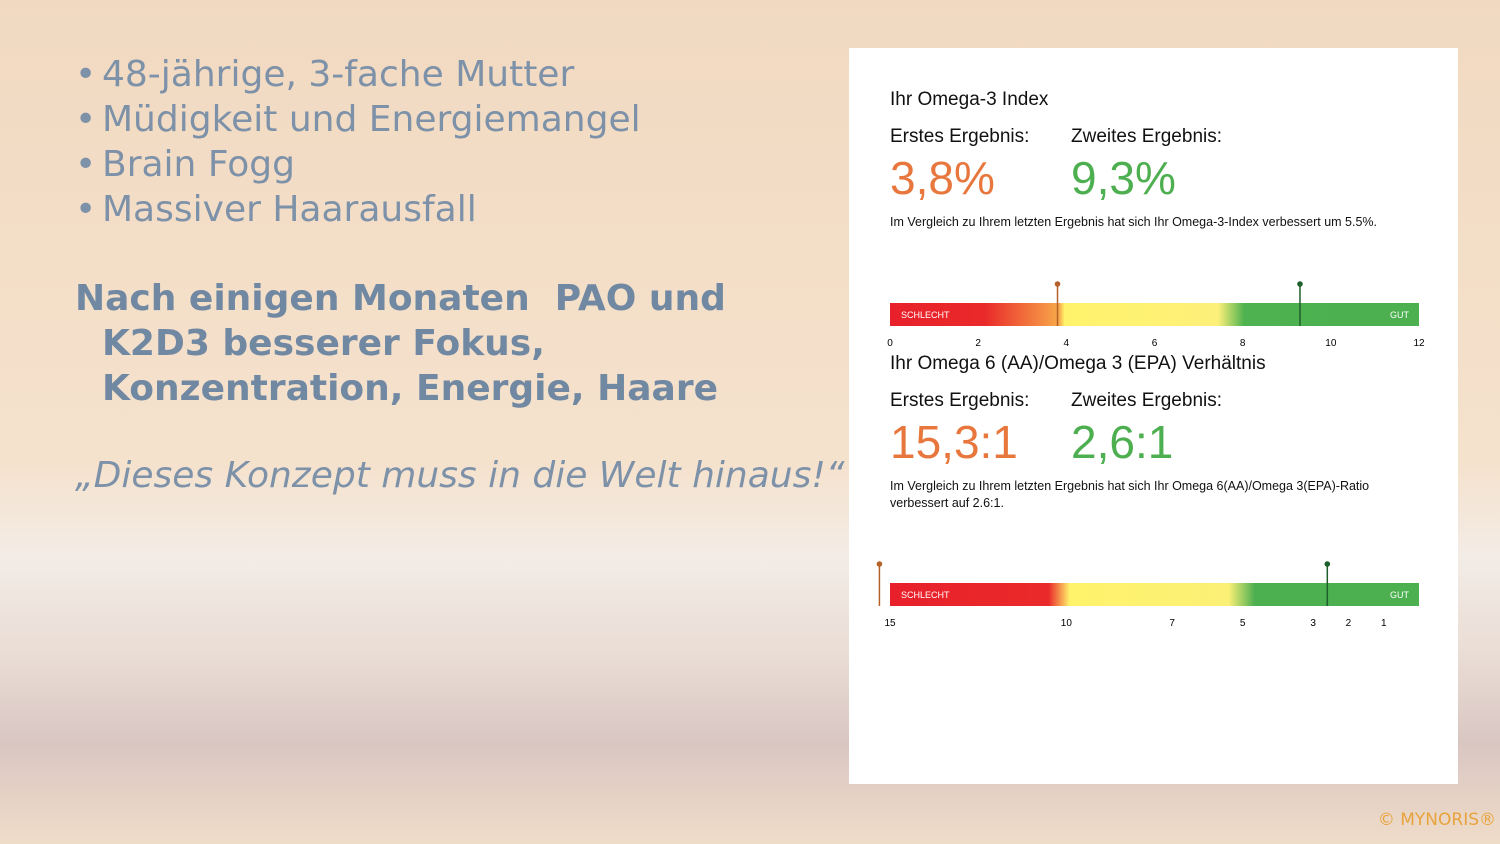 This screenshot has width=1500, height=844. I want to click on gauge: SCHLECHT GUT 0 2 4 6 8 10 12, so click(1156, 315).